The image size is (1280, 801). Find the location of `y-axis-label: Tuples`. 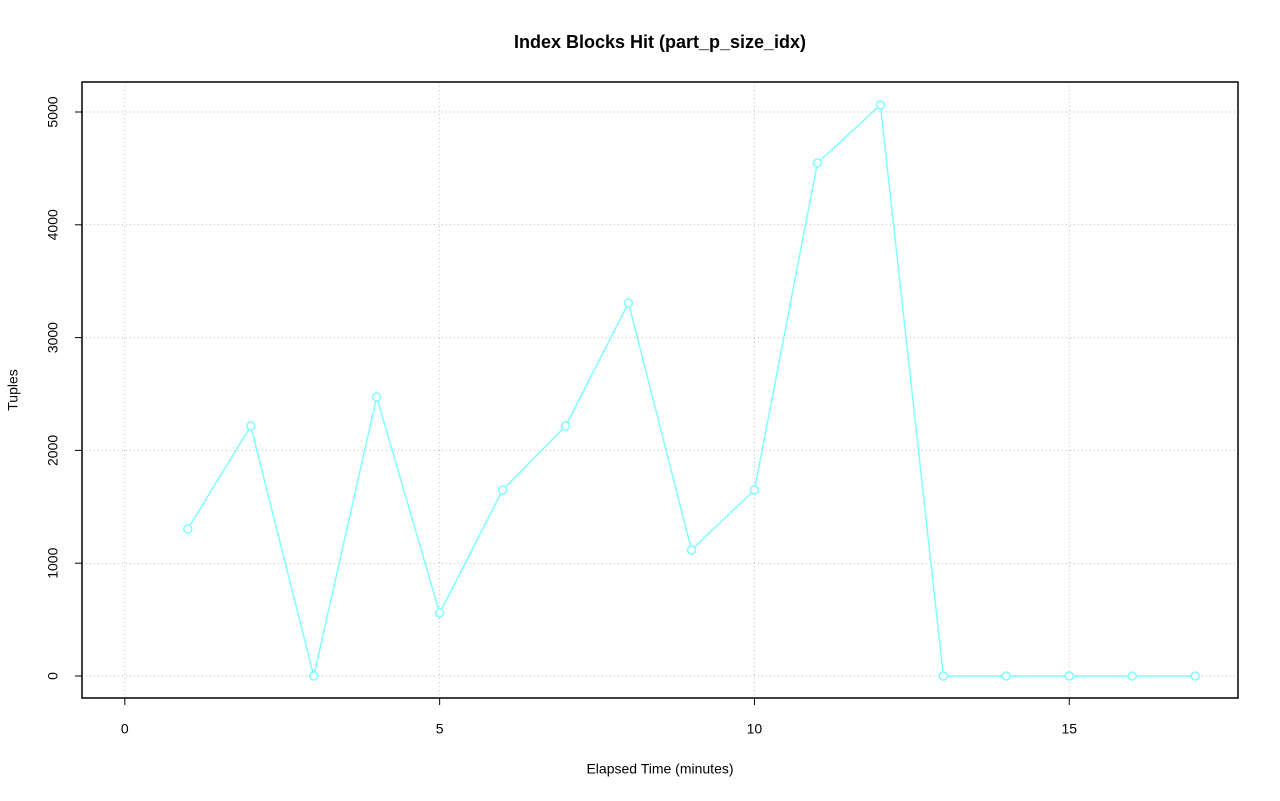

y-axis-label: Tuples is located at coordinates (13, 390).